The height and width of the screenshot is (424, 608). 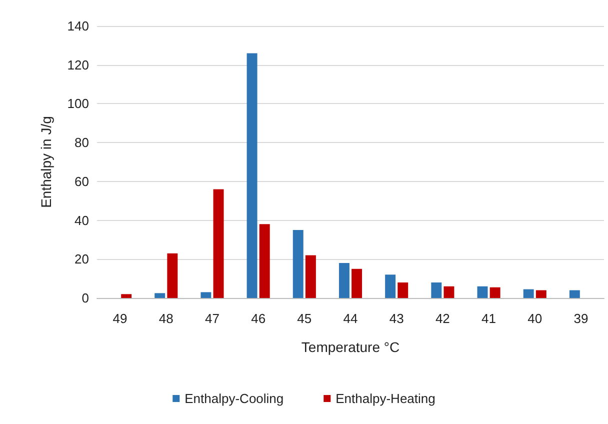 I want to click on y-tick-label: 80, so click(x=81, y=142).